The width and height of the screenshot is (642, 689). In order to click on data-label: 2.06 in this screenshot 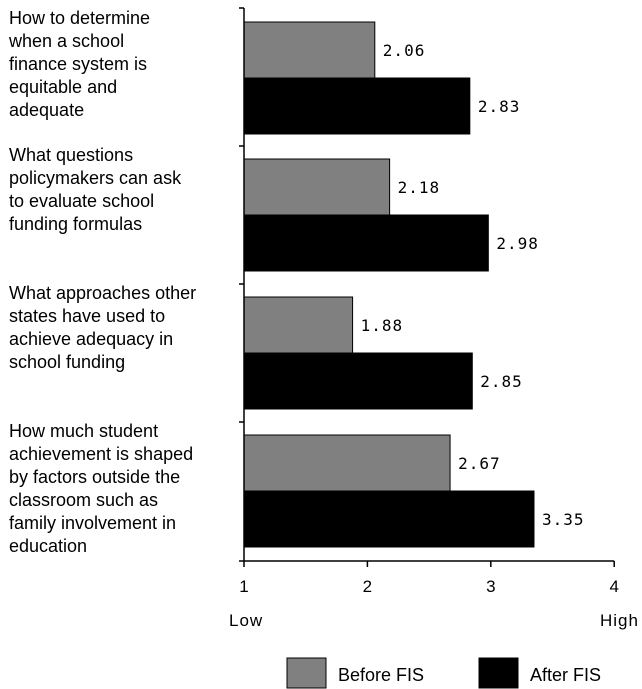, I will do `click(404, 50)`.